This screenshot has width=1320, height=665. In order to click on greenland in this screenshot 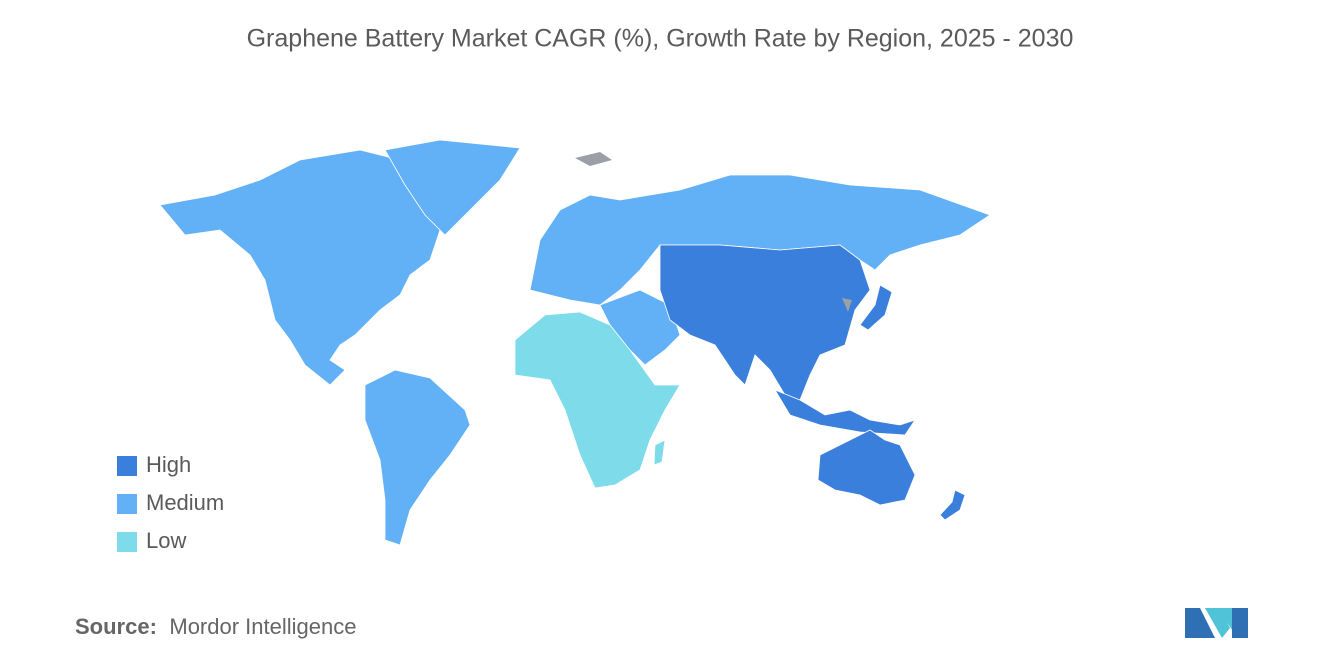, I will do `click(452, 187)`.